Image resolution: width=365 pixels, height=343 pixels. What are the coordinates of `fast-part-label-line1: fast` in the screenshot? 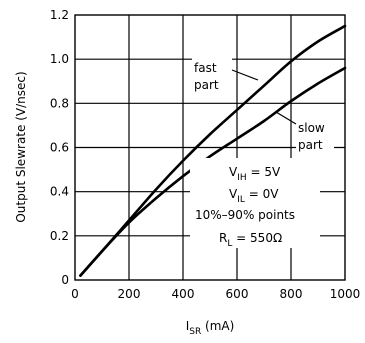 It's located at (205, 68).